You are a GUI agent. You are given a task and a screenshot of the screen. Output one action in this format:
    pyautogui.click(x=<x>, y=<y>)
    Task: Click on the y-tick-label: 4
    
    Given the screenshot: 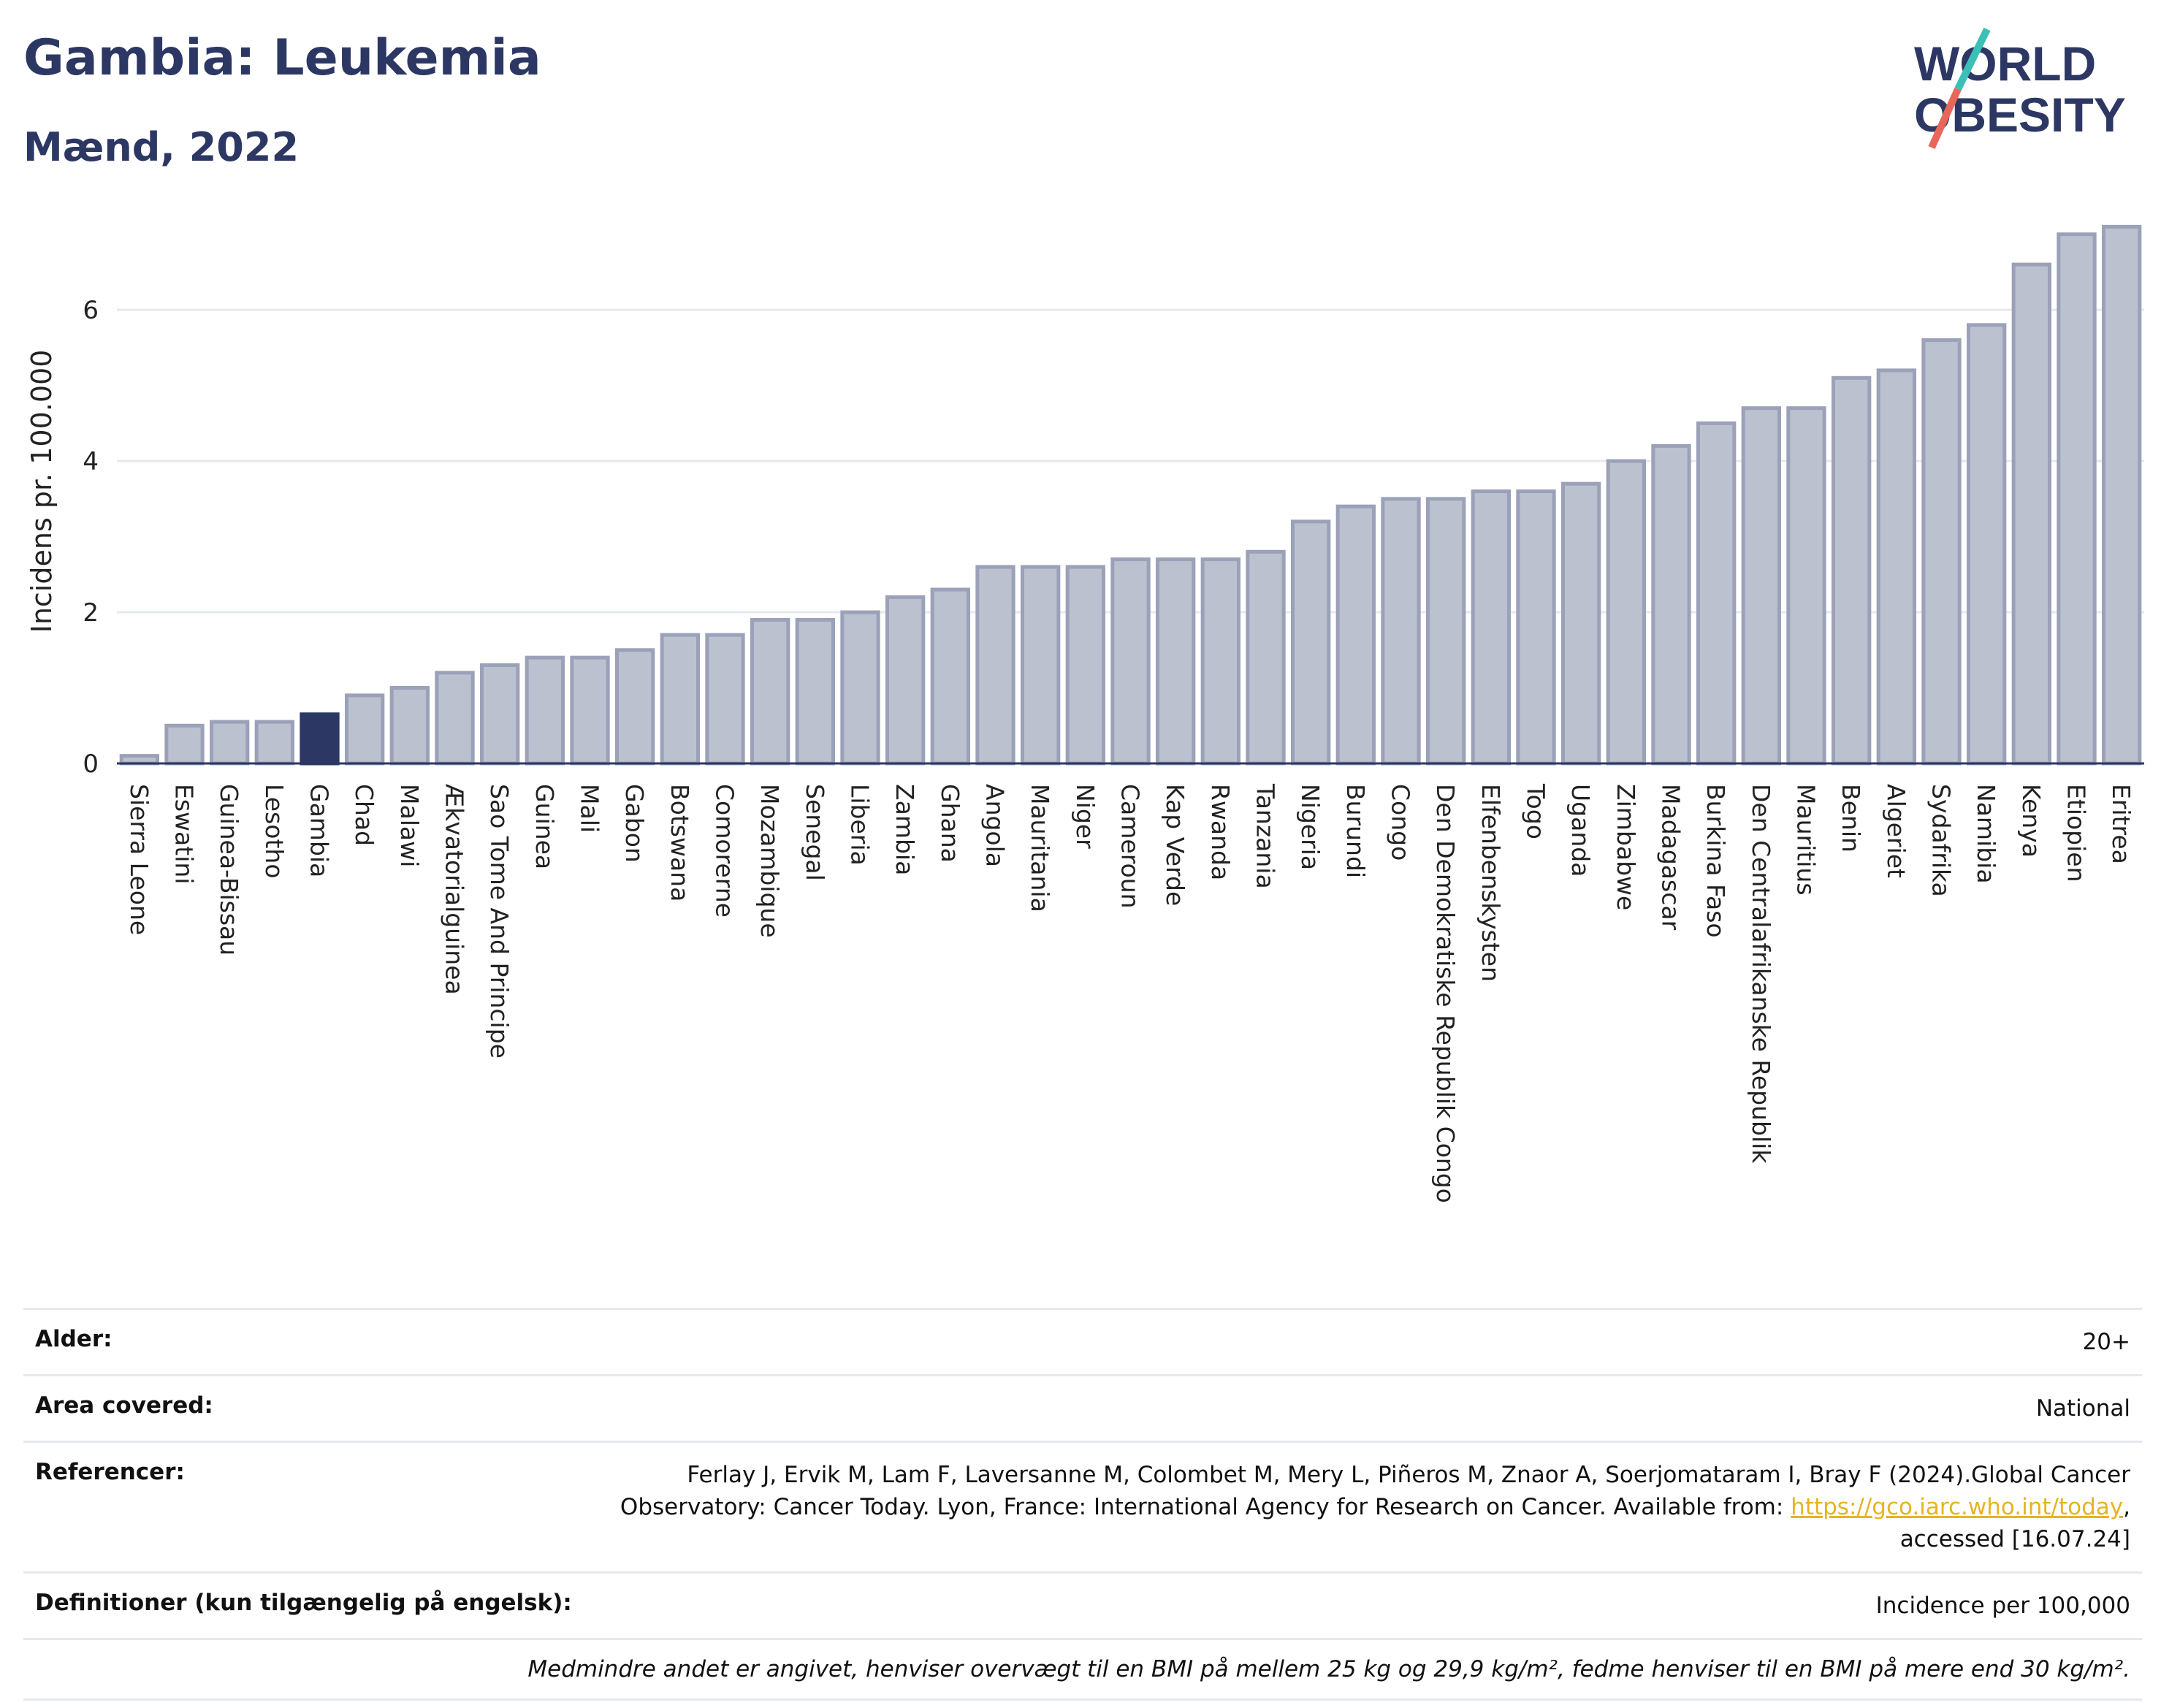 What is the action you would take?
    pyautogui.click(x=91, y=462)
    